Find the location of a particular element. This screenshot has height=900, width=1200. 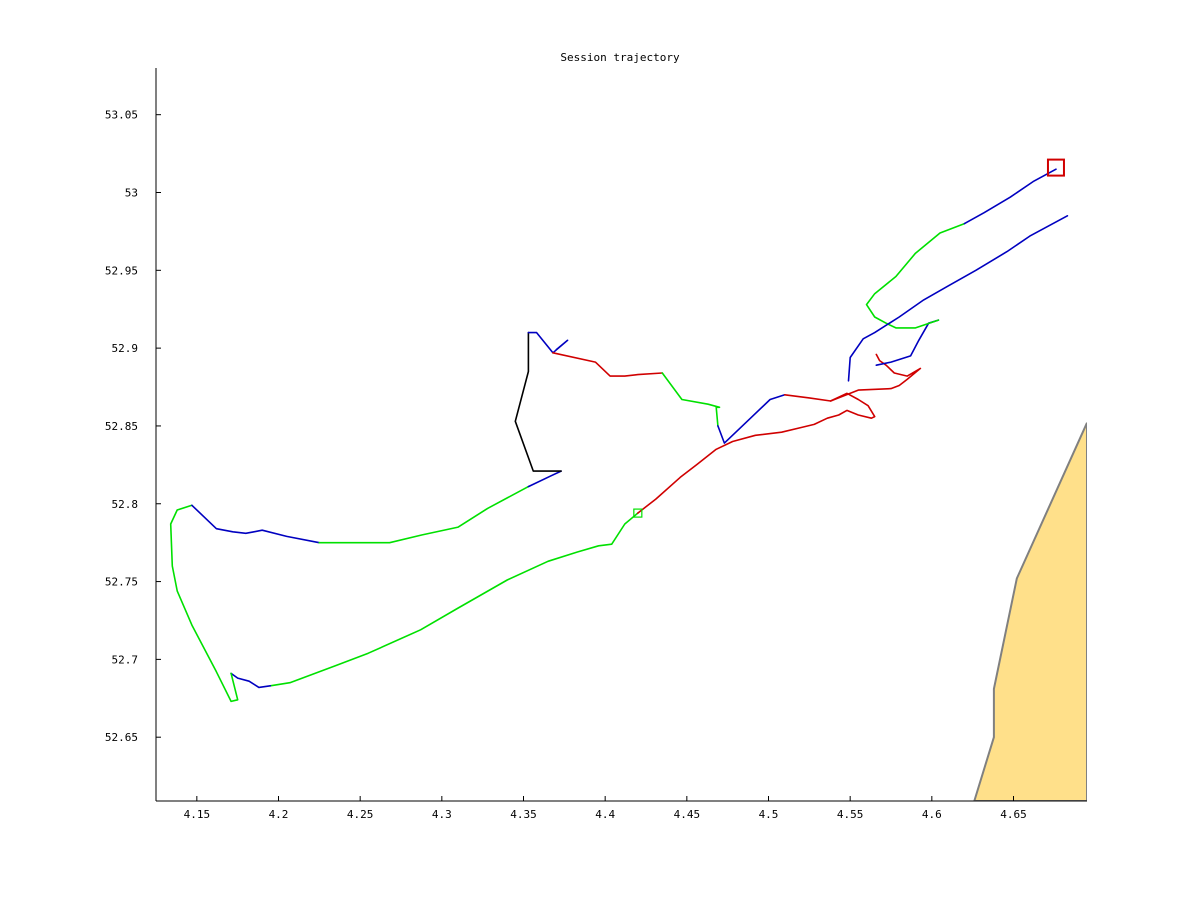

x-tick-label: 4.6 is located at coordinates (932, 814).